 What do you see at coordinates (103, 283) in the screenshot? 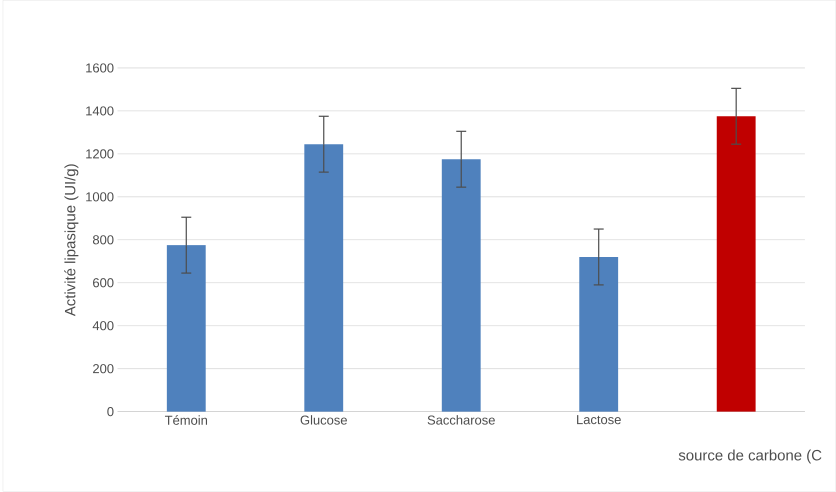
I see `y-tick-label: 600` at bounding box center [103, 283].